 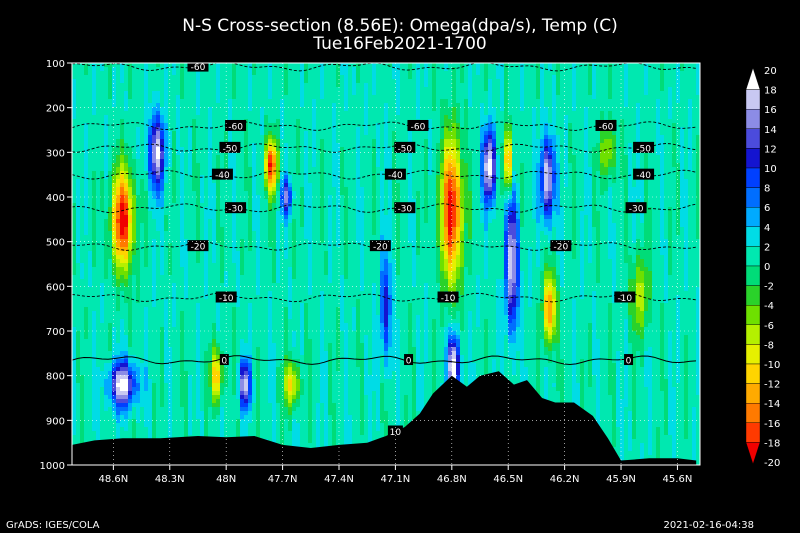 I want to click on colorbar-tick-label: 10, so click(x=770, y=169).